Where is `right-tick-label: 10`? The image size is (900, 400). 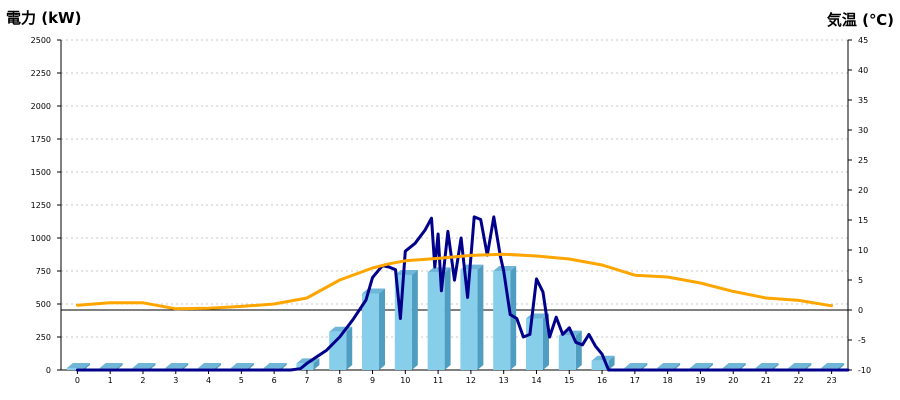 right-tick-label: 10 is located at coordinates (863, 250).